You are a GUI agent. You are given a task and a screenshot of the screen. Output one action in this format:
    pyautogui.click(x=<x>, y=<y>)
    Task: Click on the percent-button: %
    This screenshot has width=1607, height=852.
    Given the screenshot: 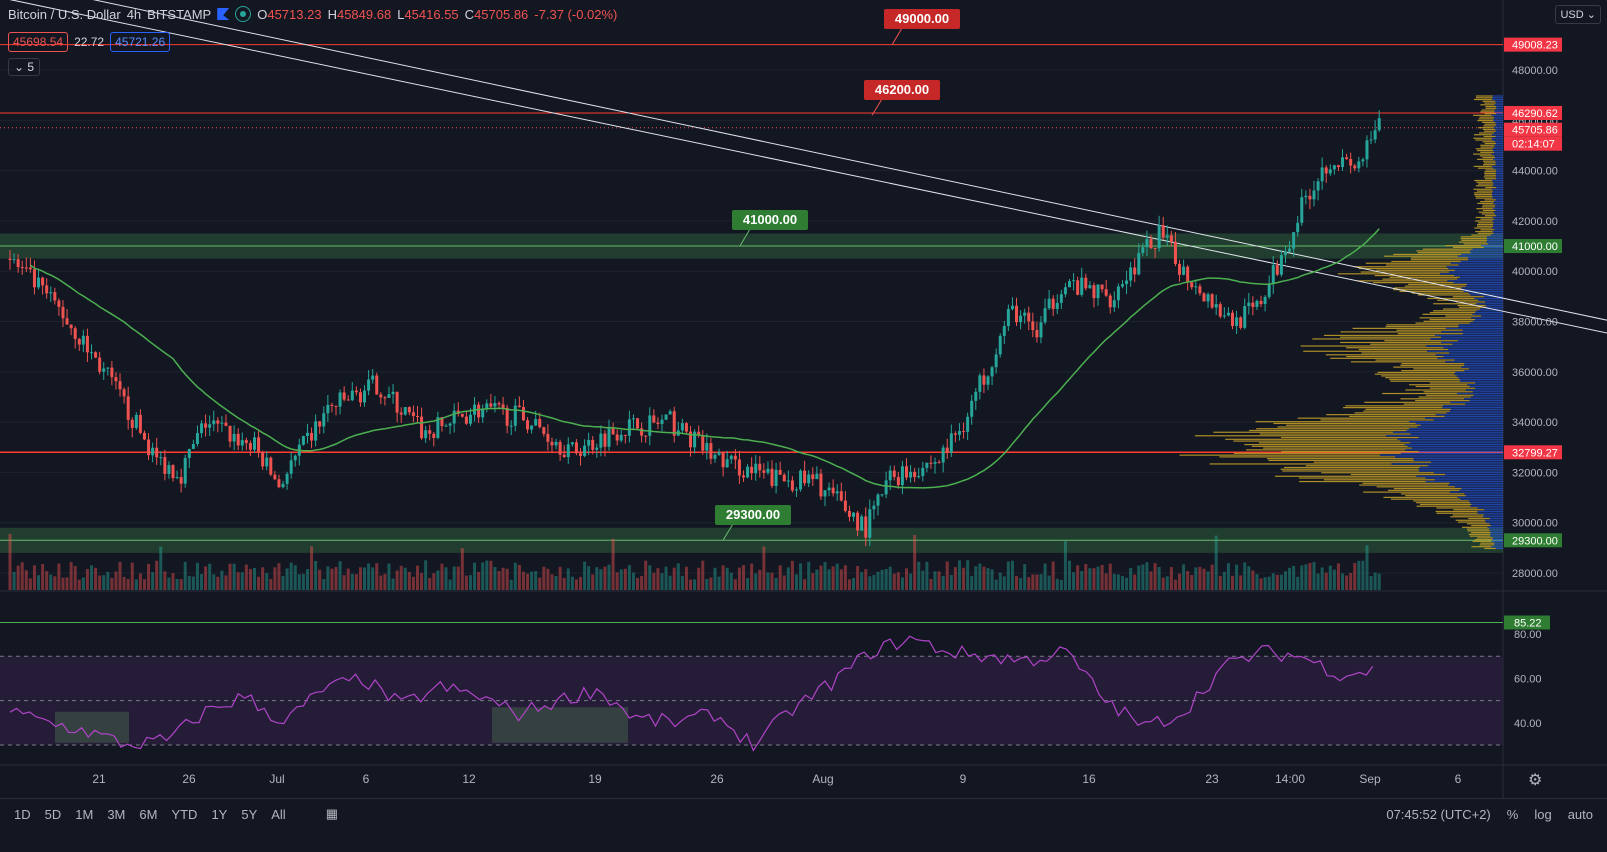 What is the action you would take?
    pyautogui.click(x=1512, y=814)
    